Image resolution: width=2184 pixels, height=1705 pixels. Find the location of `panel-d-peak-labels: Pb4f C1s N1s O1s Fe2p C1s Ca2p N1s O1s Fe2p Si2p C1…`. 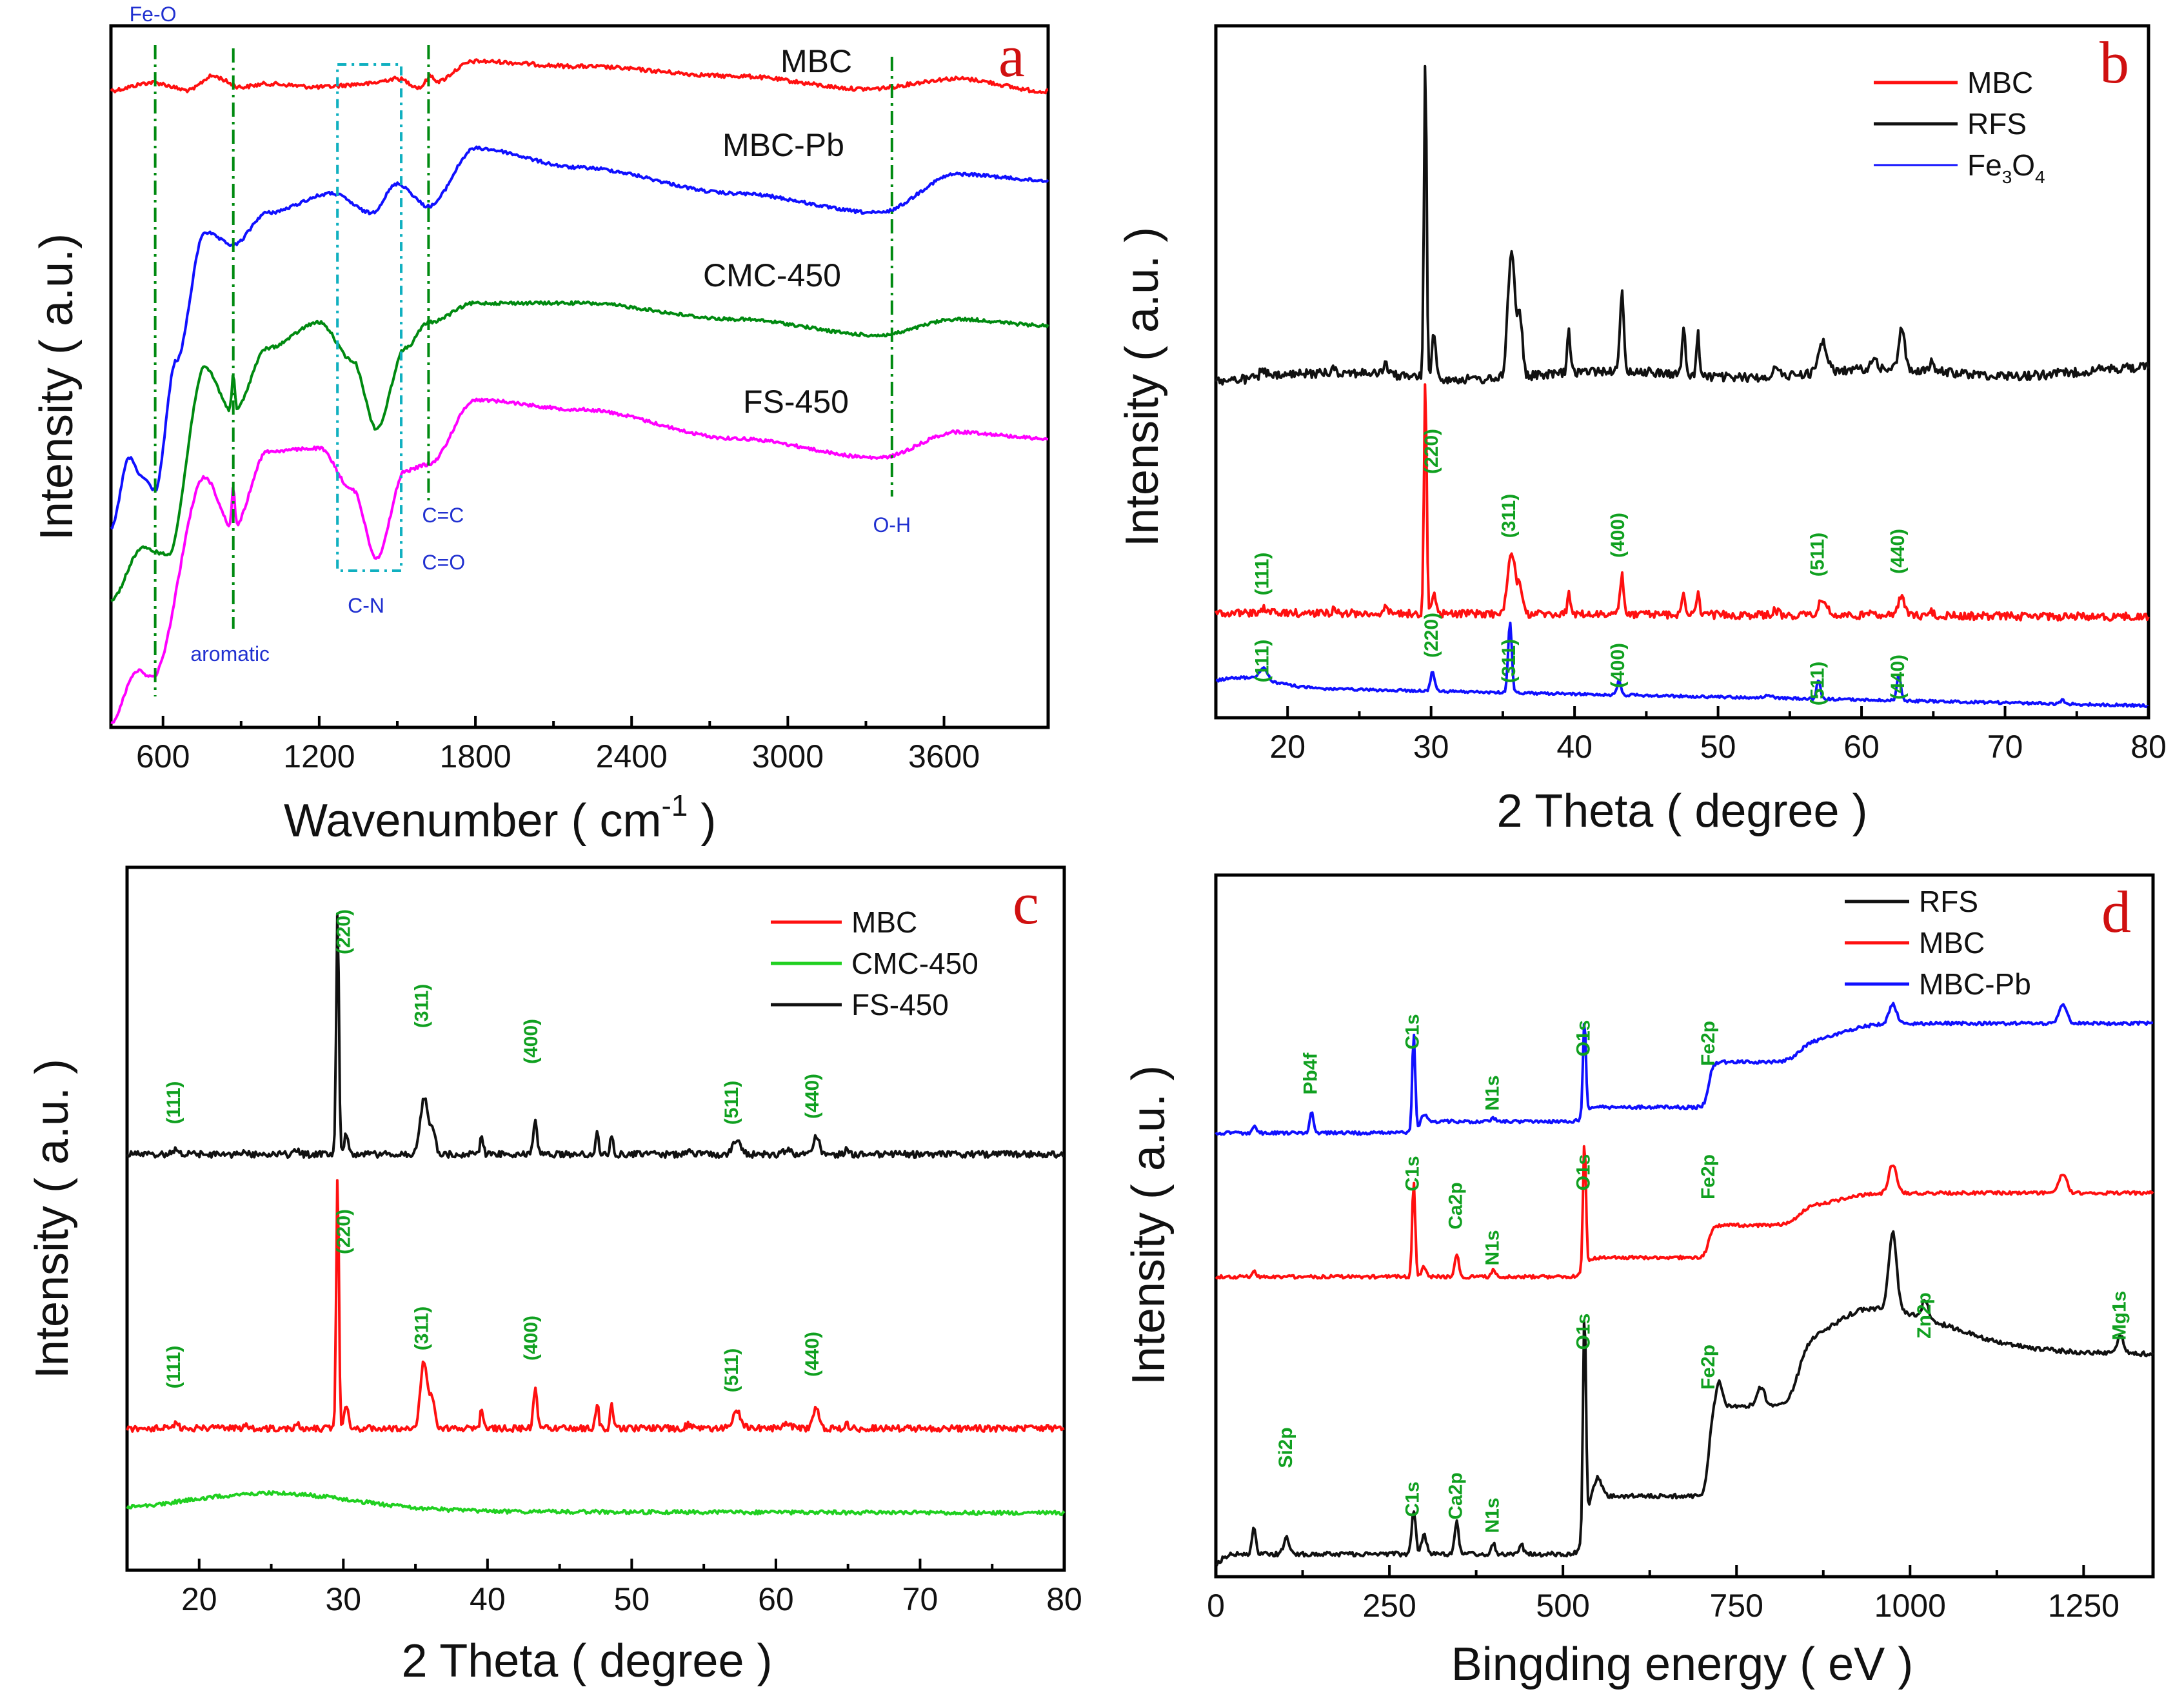

panel-d-peak-labels: Pb4f C1s N1s O1s Fe2p C1s Ca2p N1s O1s Fe2p Si2p C1… is located at coordinates (1702, 1273).